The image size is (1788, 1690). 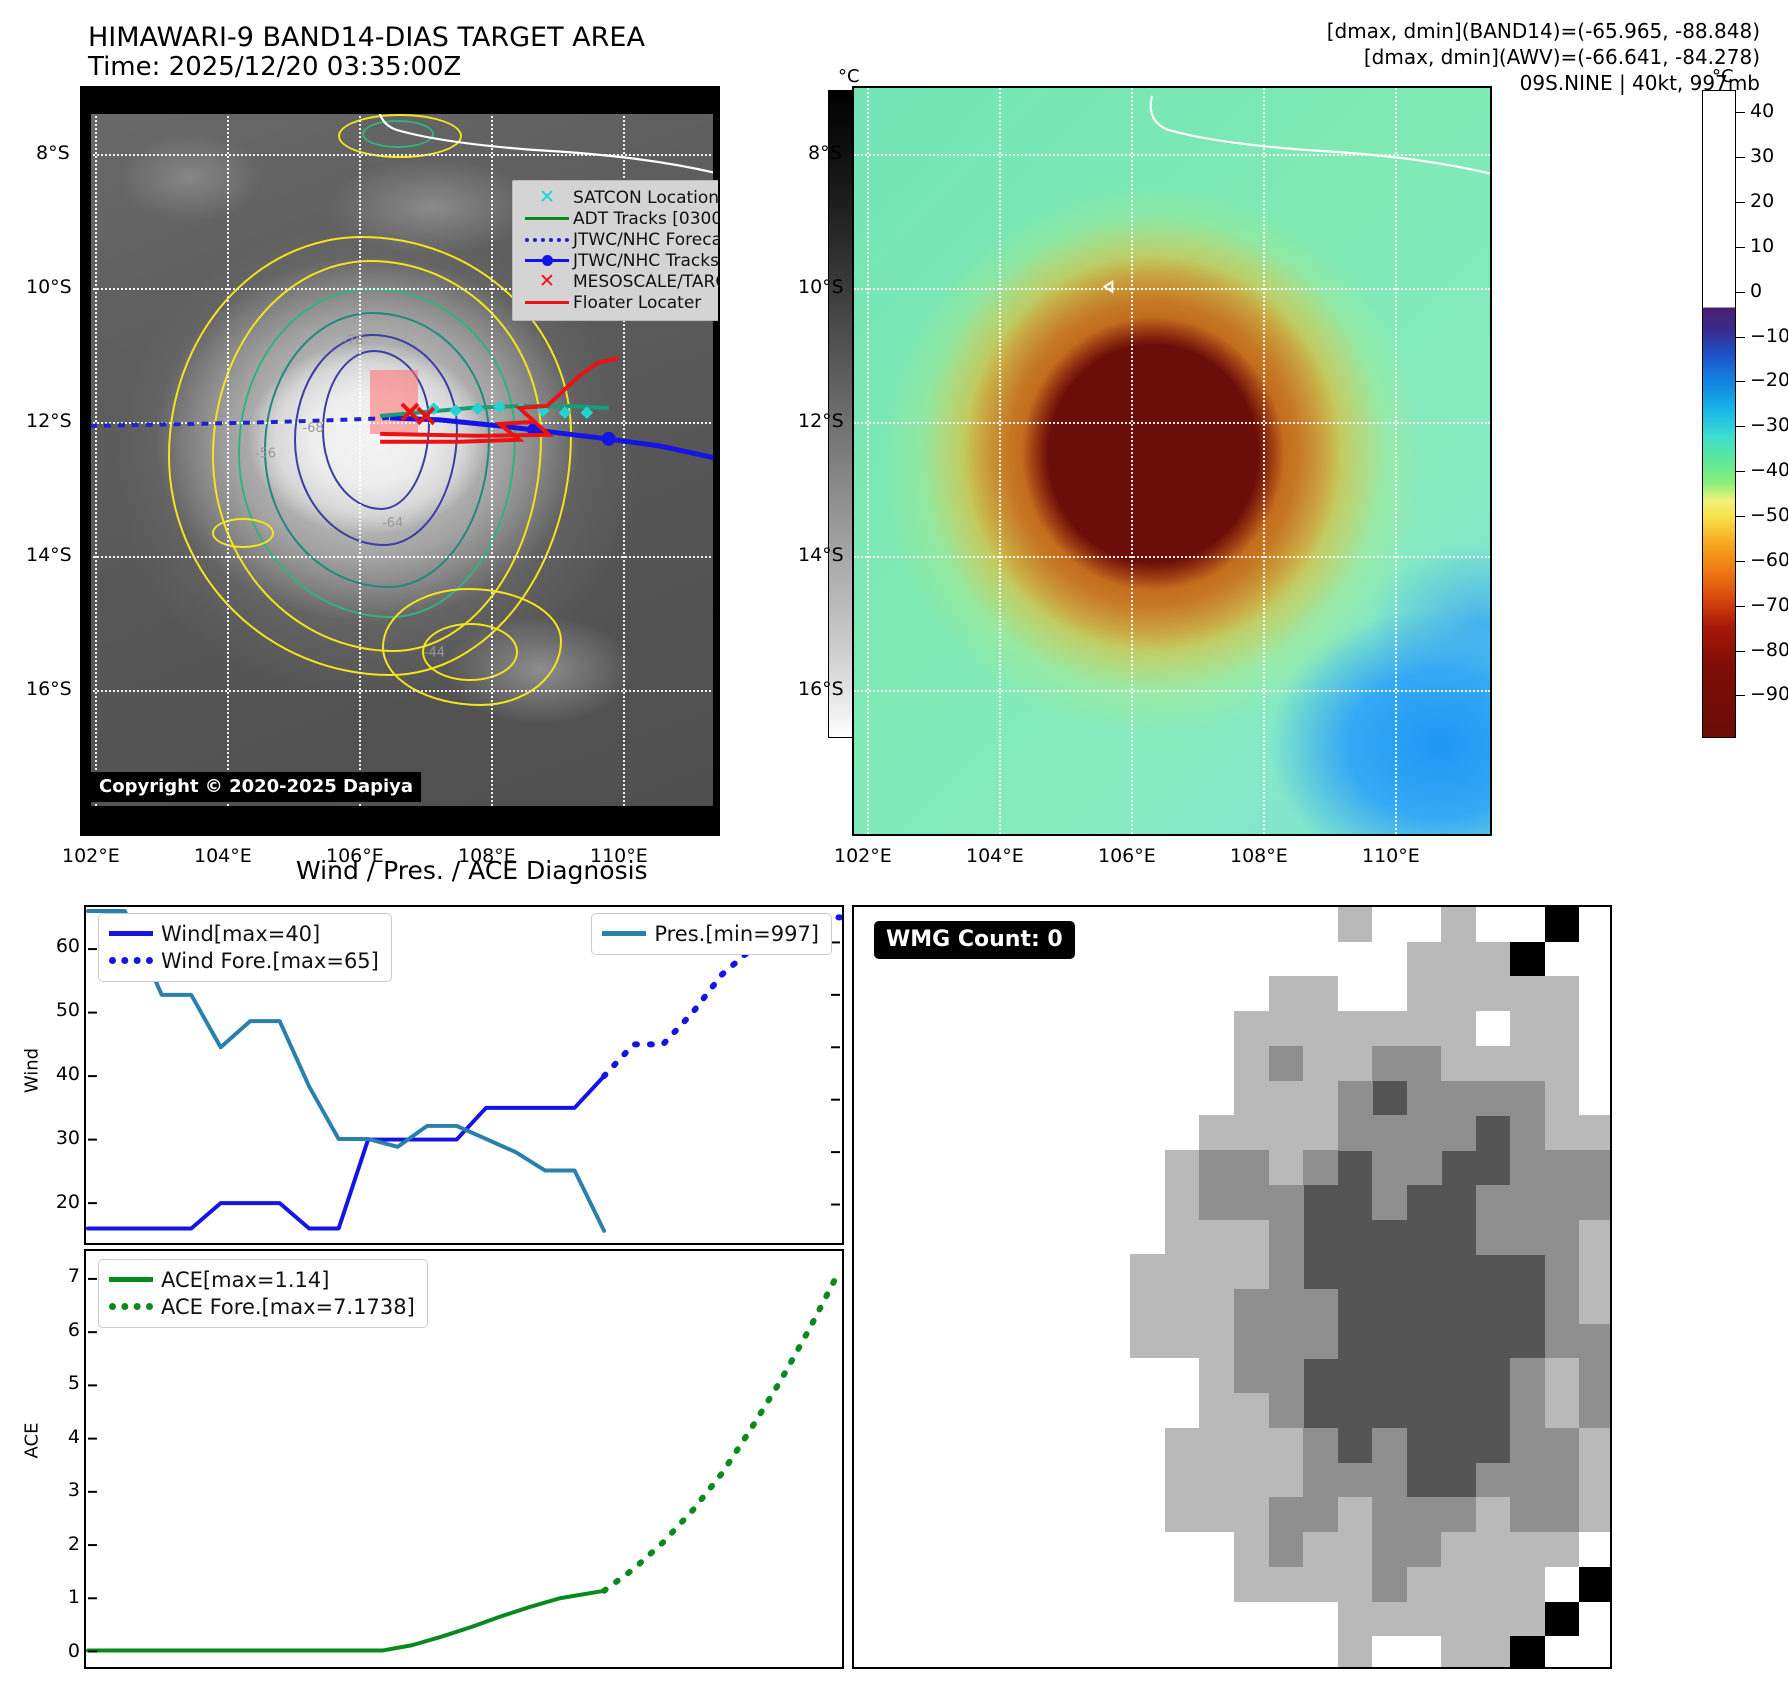 I want to click on legend-label-adt: ADT Tracks [0300Z 49.0 997.0], so click(x=645, y=218).